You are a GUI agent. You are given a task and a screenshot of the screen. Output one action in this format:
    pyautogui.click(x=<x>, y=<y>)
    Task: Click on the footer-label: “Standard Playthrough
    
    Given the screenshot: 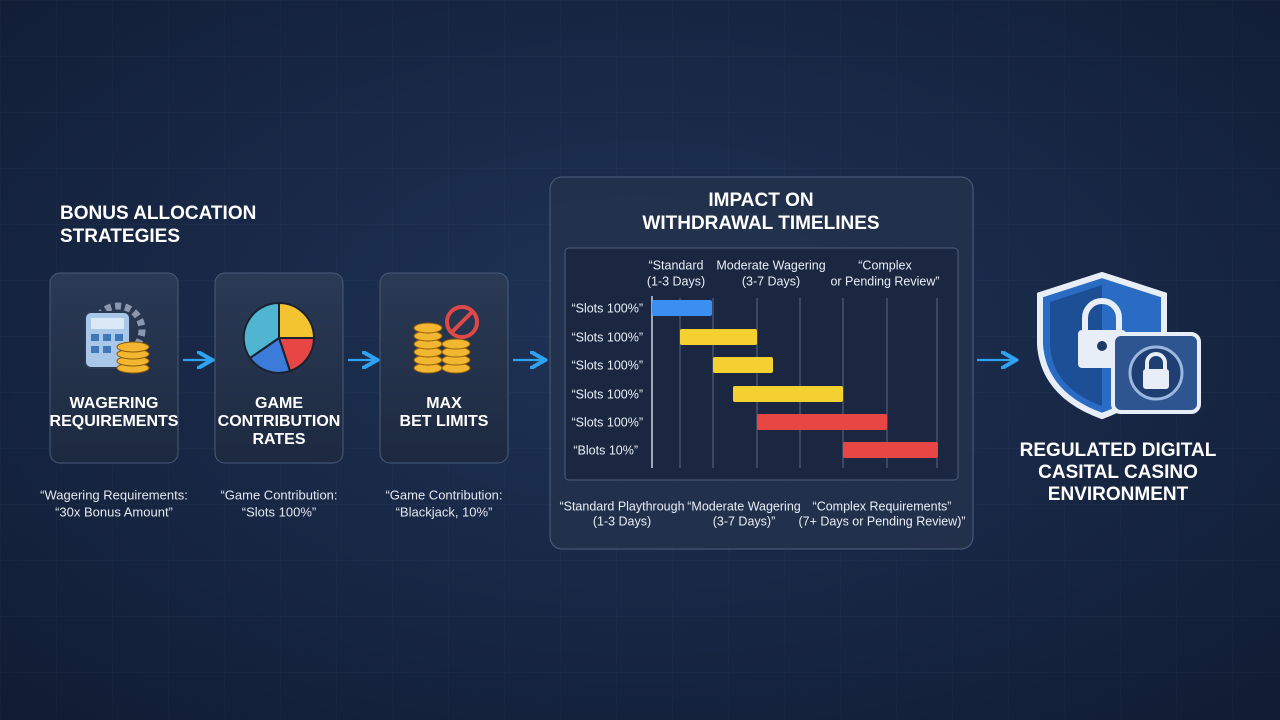 What is the action you would take?
    pyautogui.click(x=621, y=506)
    